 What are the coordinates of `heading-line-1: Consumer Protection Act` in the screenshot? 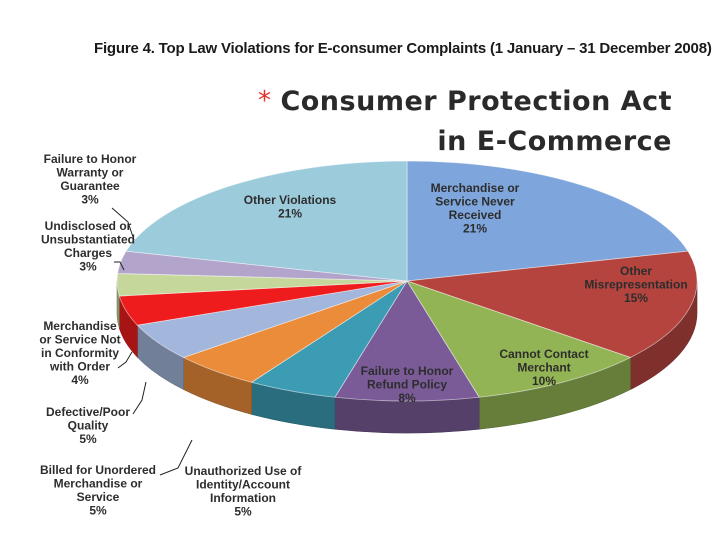 It's located at (476, 101).